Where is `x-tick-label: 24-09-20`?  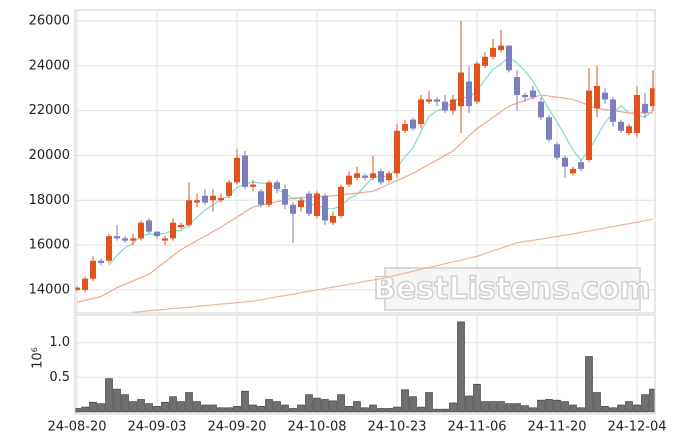 x-tick-label: 24-09-20 is located at coordinates (236, 427).